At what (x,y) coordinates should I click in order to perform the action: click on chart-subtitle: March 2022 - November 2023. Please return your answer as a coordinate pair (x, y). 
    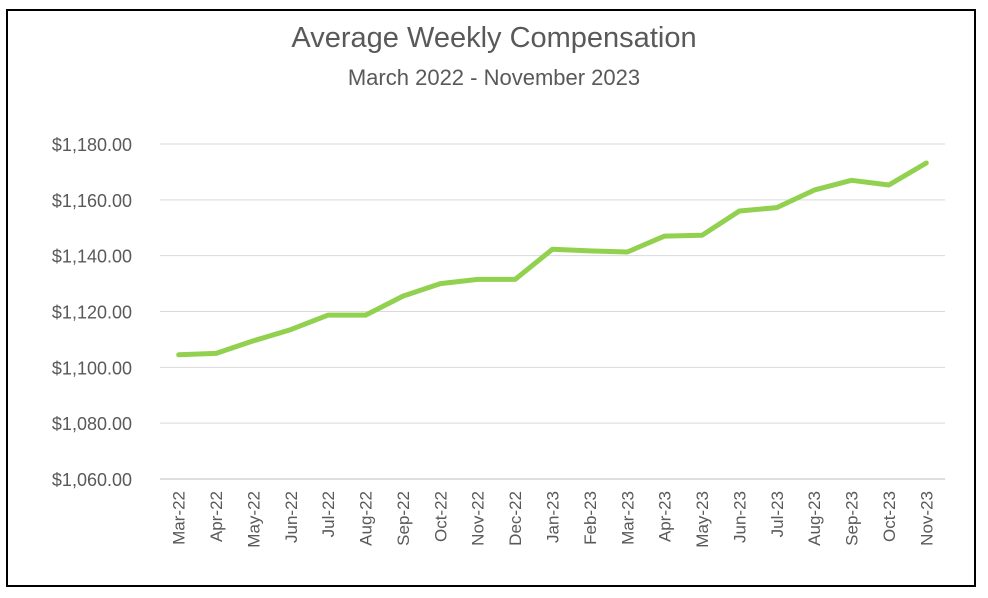
    Looking at the image, I should click on (494, 77).